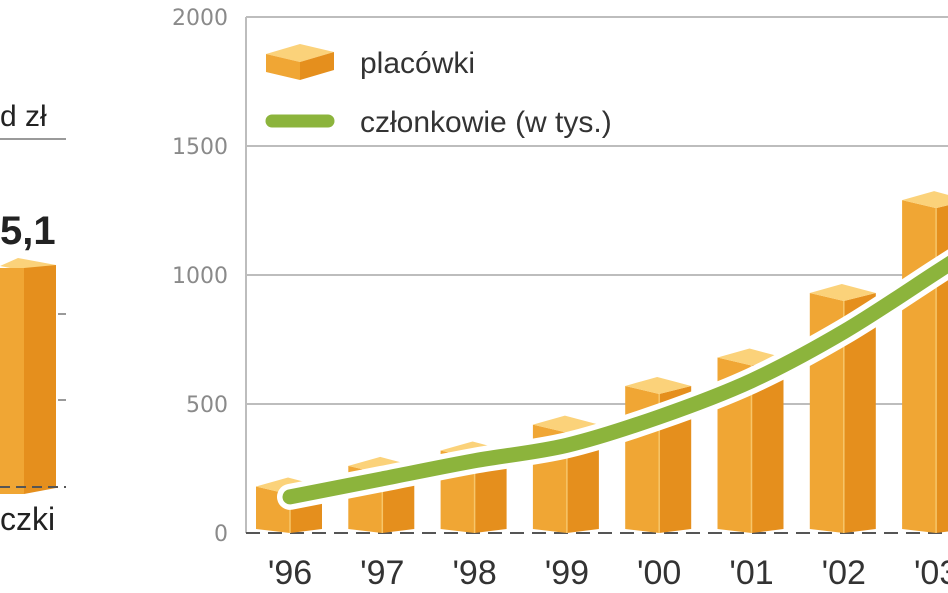  I want to click on y-axis: 0 500 1000 1500 2000, so click(200, 276).